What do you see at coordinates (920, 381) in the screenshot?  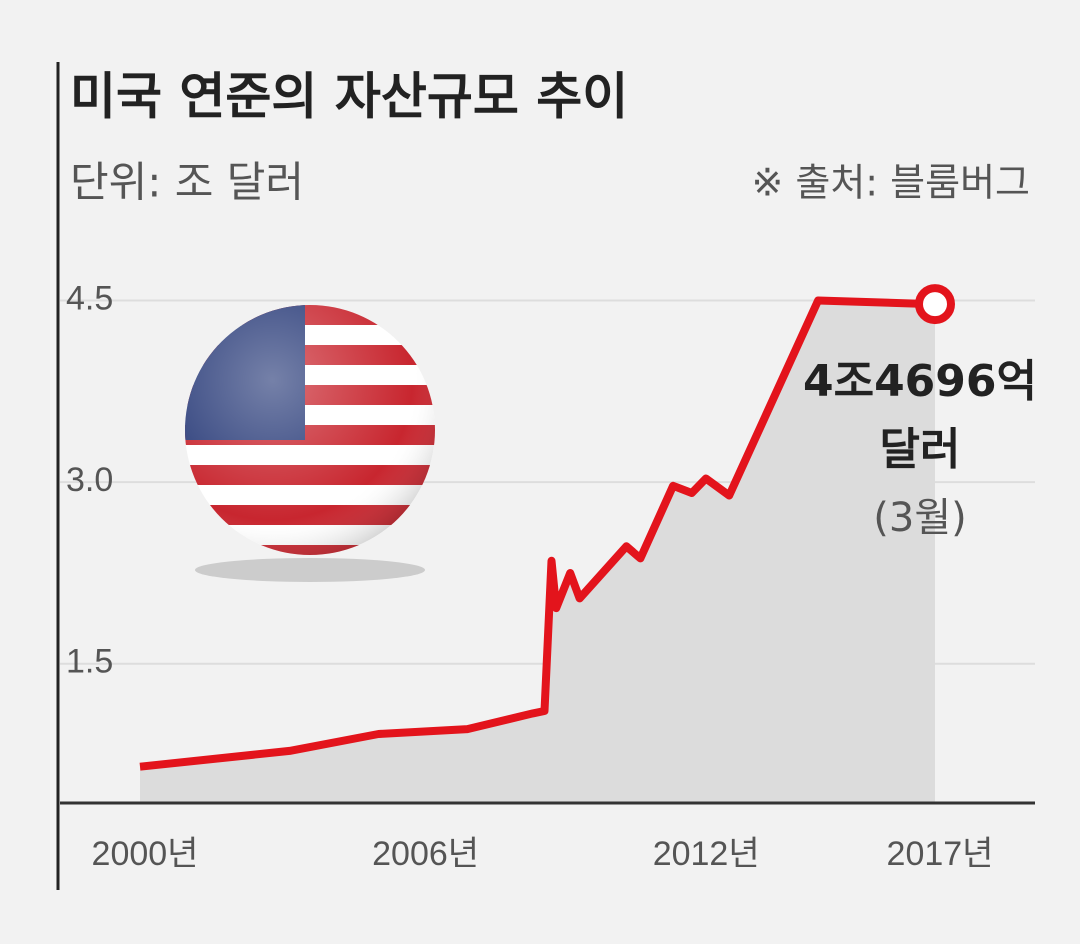 I see `annotation: 4조4696억` at bounding box center [920, 381].